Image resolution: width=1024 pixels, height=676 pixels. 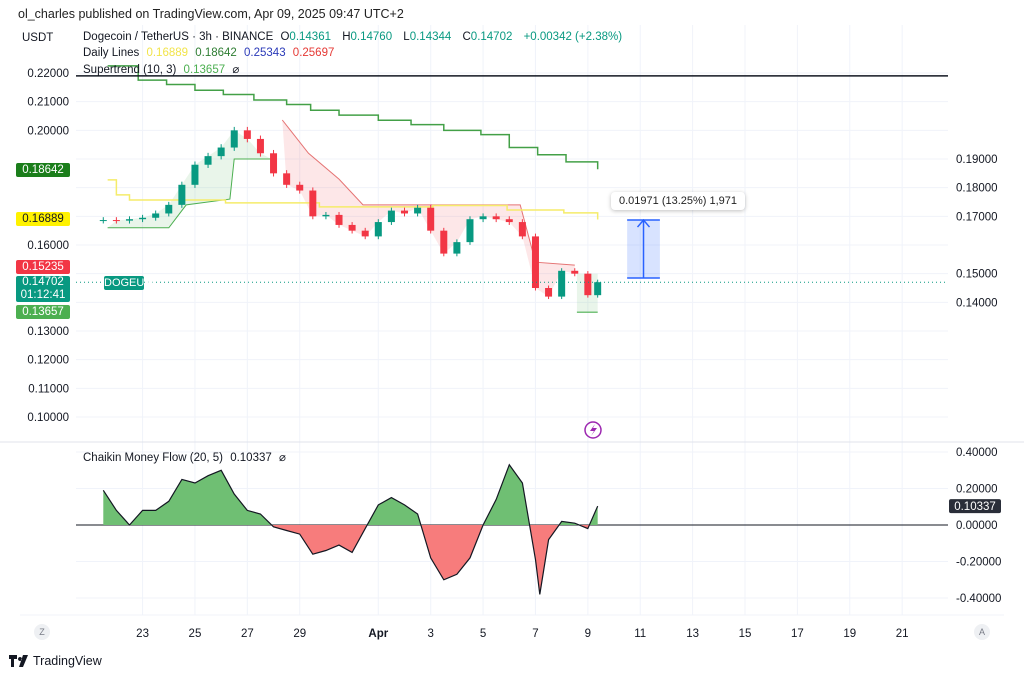 What do you see at coordinates (43, 312) in the screenshot?
I see `price-tag-supertrend: 0.13657` at bounding box center [43, 312].